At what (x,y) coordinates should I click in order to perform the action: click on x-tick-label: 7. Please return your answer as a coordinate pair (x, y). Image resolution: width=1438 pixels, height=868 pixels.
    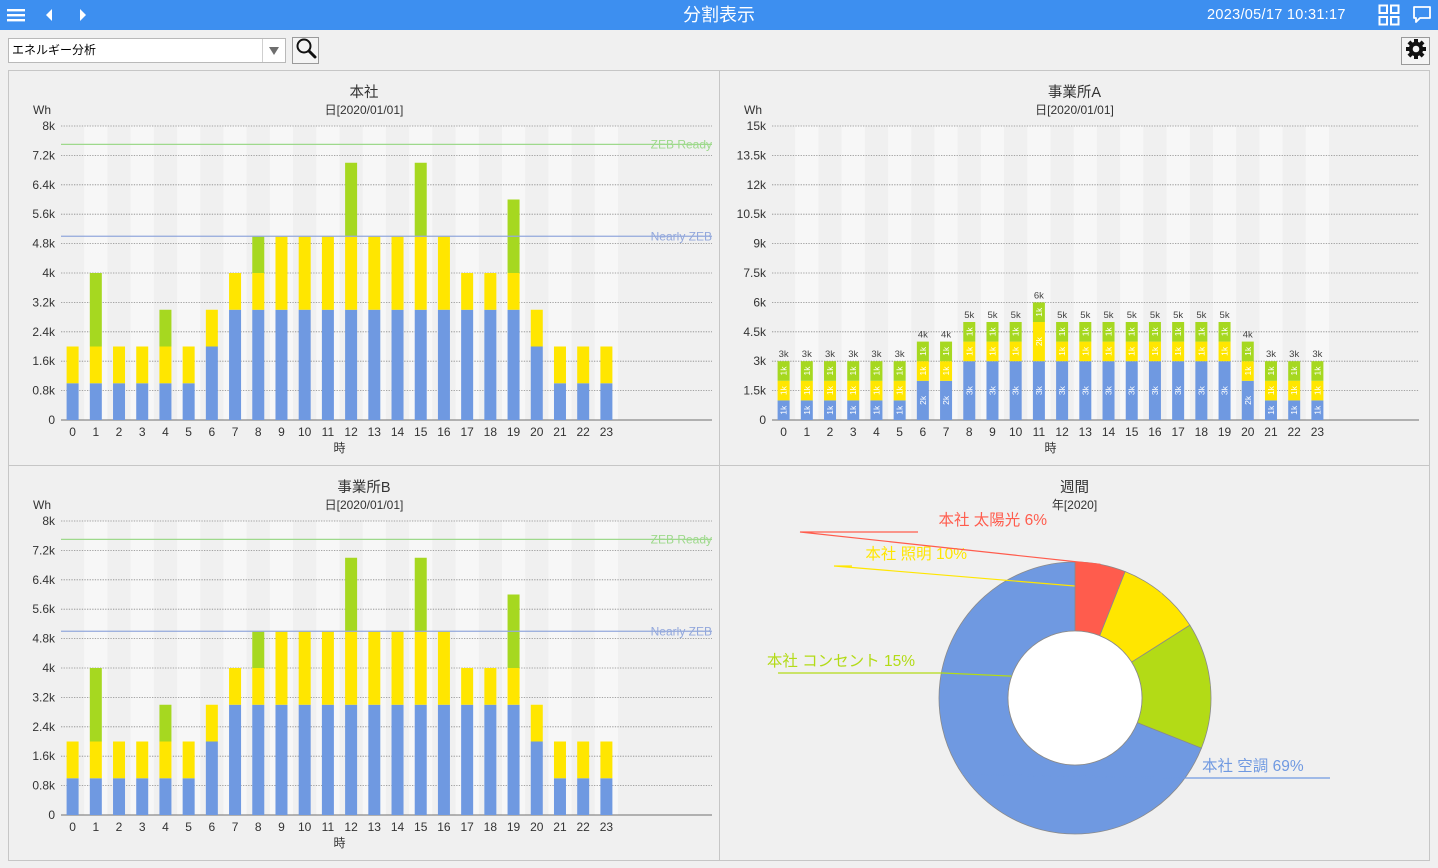
    Looking at the image, I should click on (235, 827).